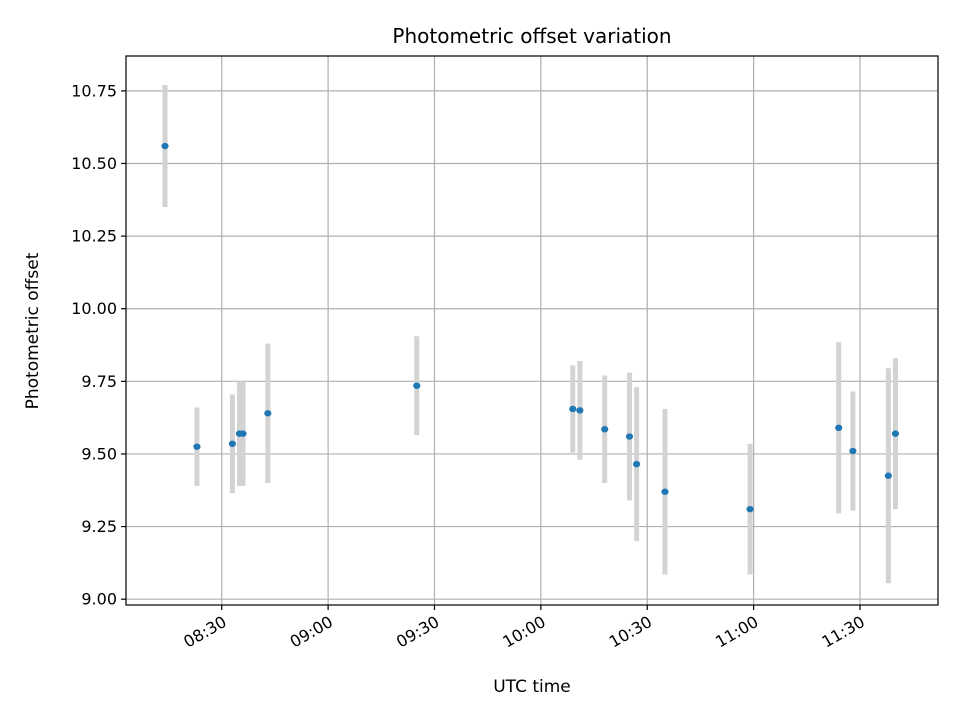 This screenshot has height=720, width=960. Describe the element at coordinates (99, 381) in the screenshot. I see `y-tick-label: 9.75` at that location.